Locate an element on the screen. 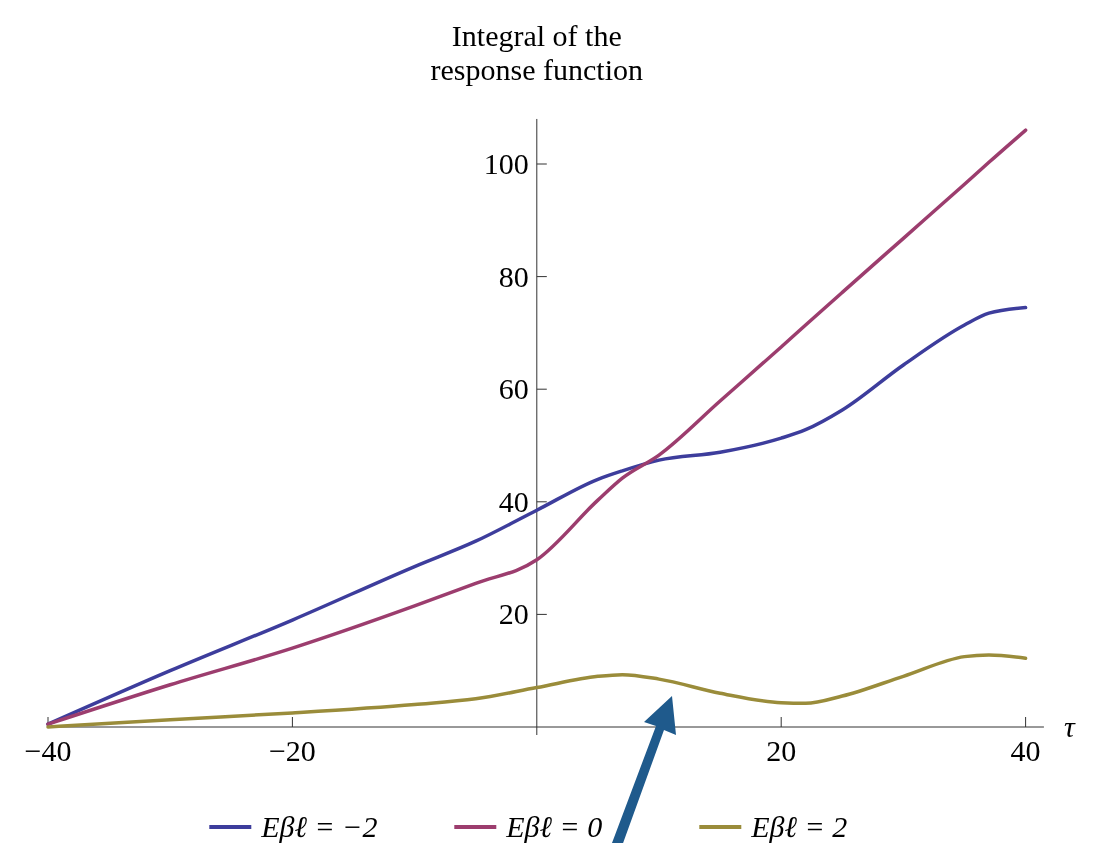  y-tick-label: 80 is located at coordinates (513, 276).